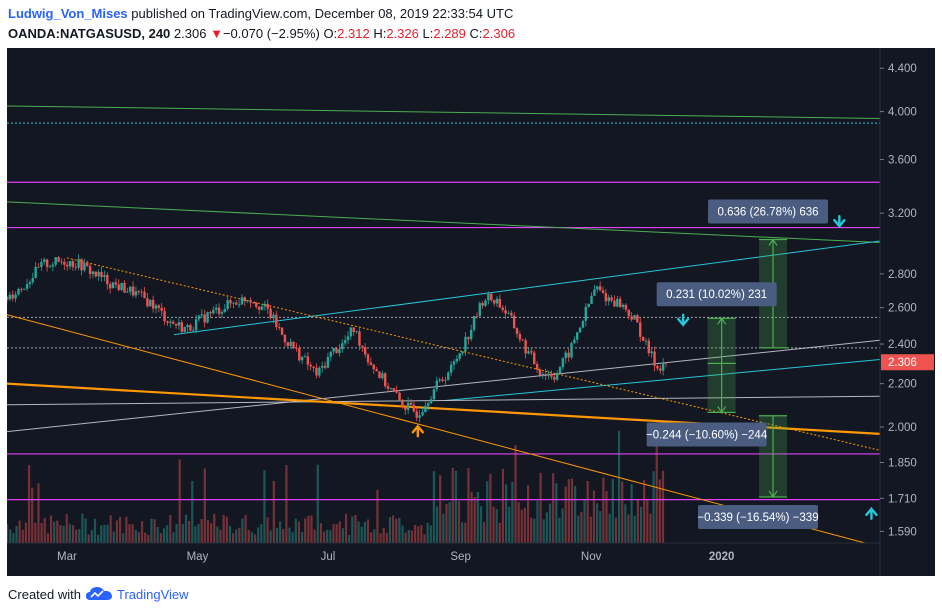 This screenshot has width=942, height=613. What do you see at coordinates (443, 386) in the screenshot?
I see `trendline` at bounding box center [443, 386].